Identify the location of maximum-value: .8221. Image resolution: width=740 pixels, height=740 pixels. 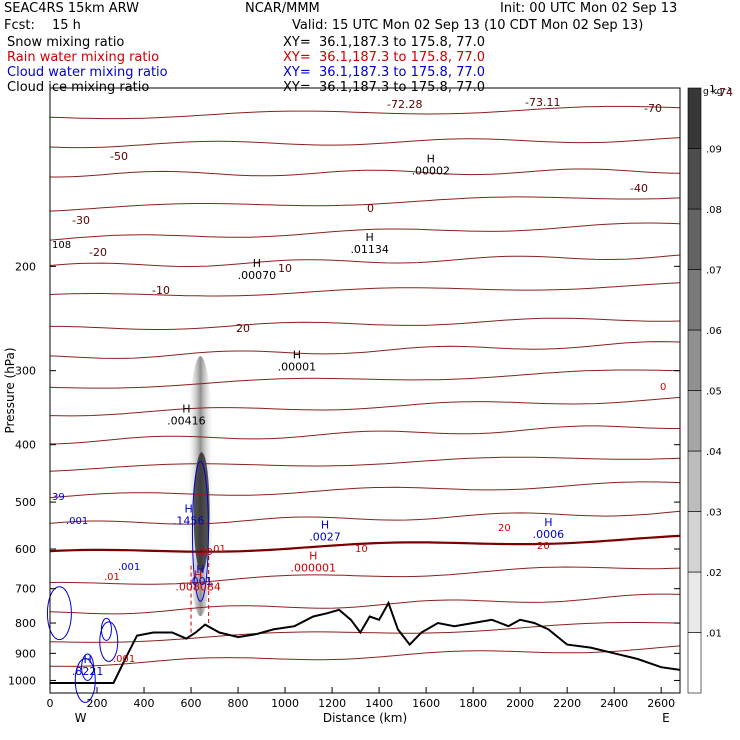
(88, 671).